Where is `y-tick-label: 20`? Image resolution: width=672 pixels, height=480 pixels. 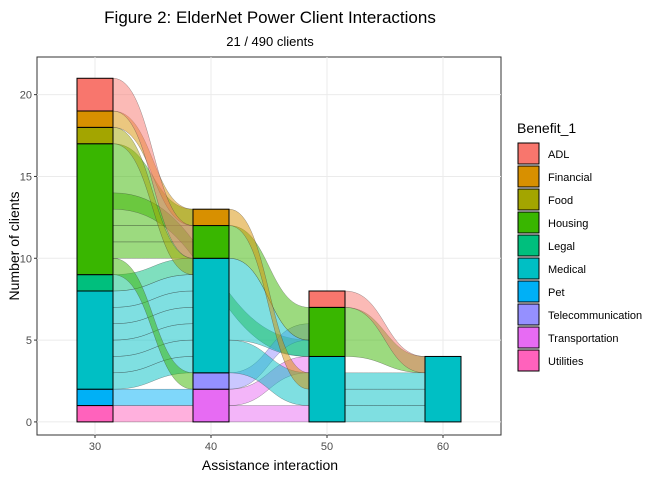 y-tick-label: 20 is located at coordinates (26, 96).